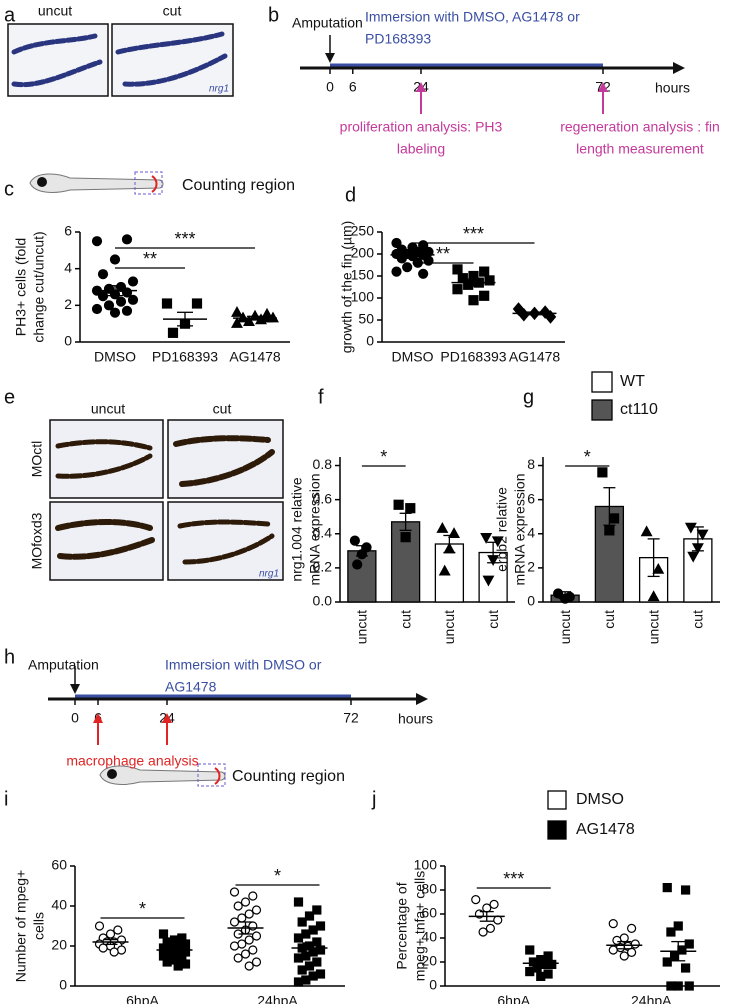 Image resolution: width=747 pixels, height=1004 pixels. Describe the element at coordinates (323, 498) in the screenshot. I see `y-tick-label: 0.6` at that location.